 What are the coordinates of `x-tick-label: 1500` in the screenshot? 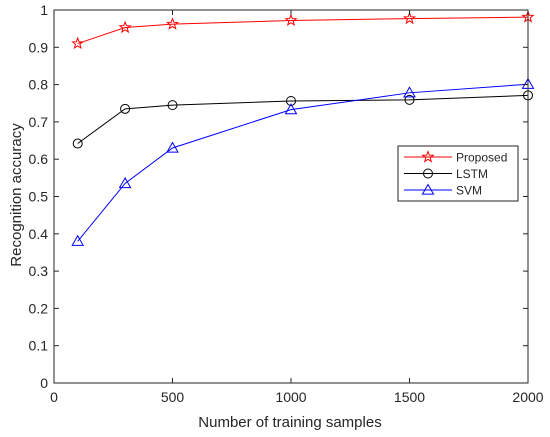 It's located at (409, 397).